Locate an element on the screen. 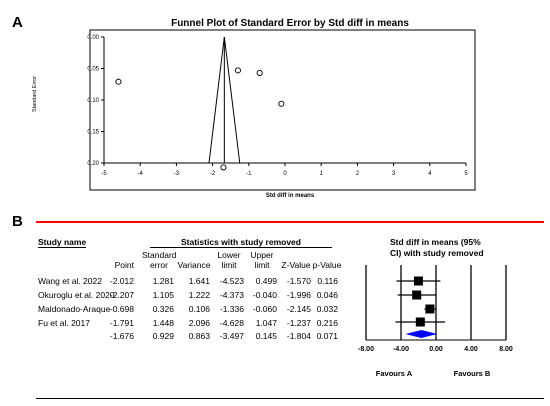  favours-a-label: Favours A is located at coordinates (394, 373).